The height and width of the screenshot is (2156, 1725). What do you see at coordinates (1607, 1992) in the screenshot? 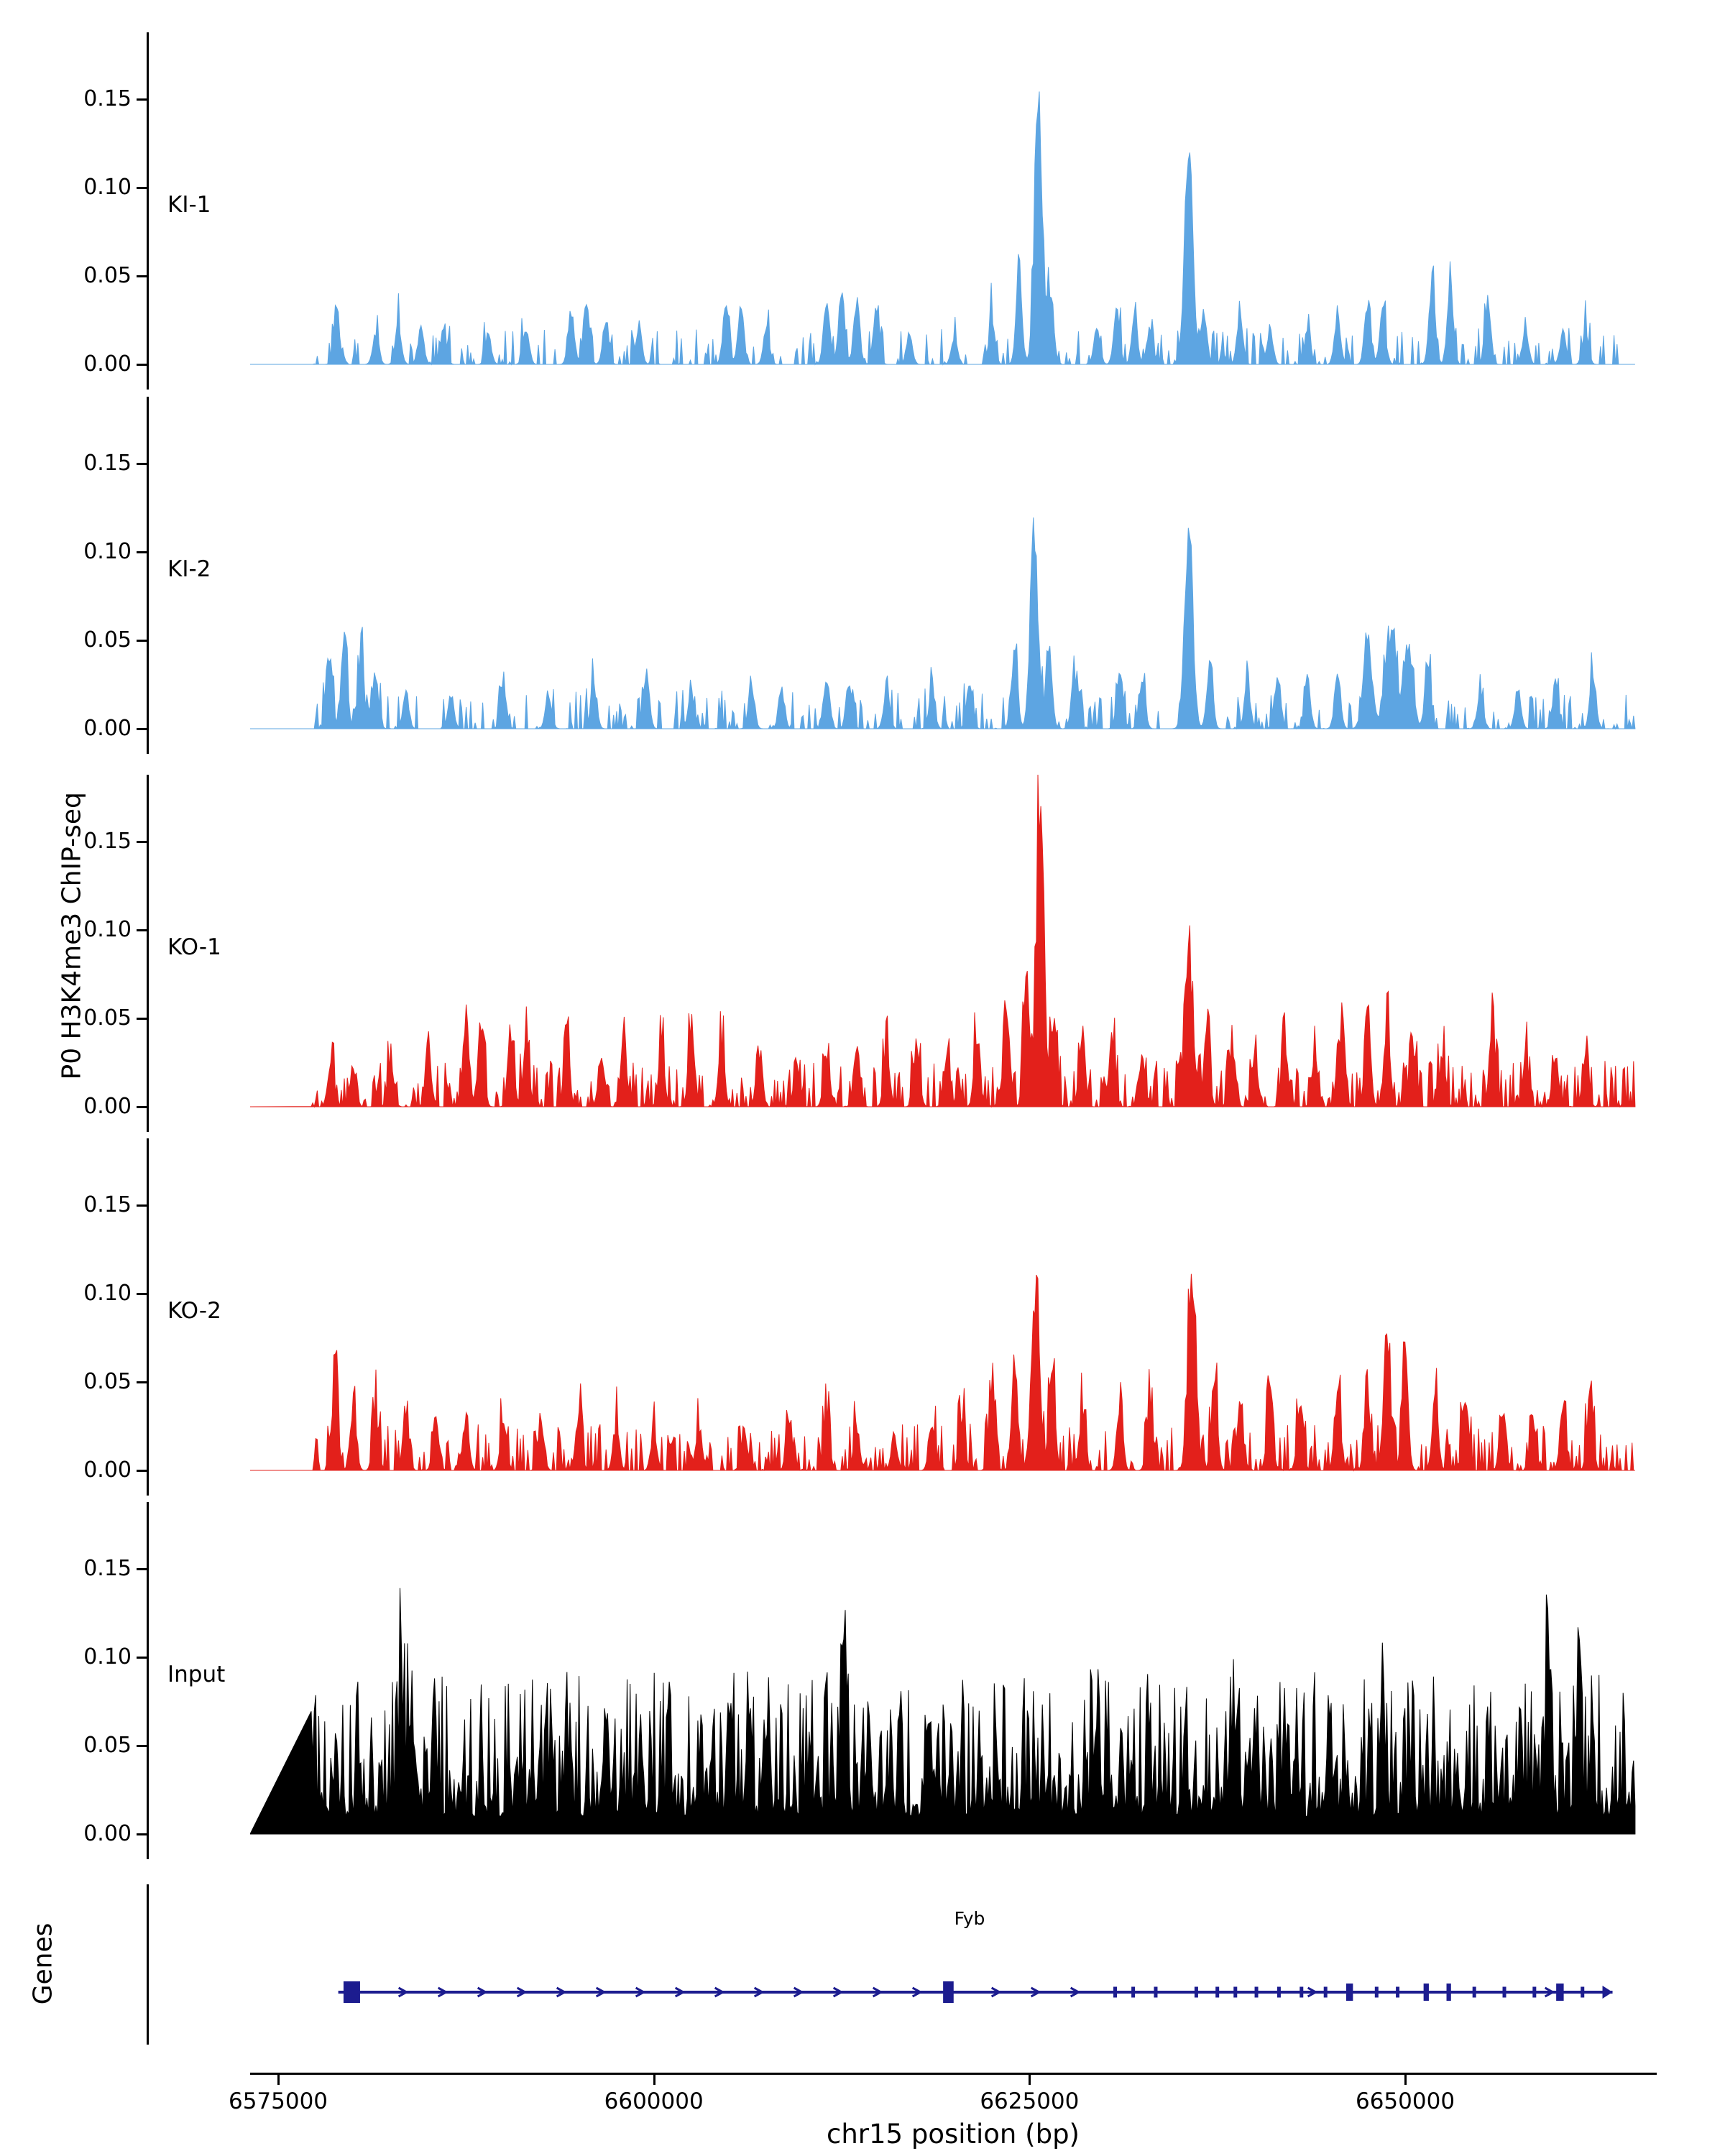
I see `gene-end-arrow-icon` at bounding box center [1607, 1992].